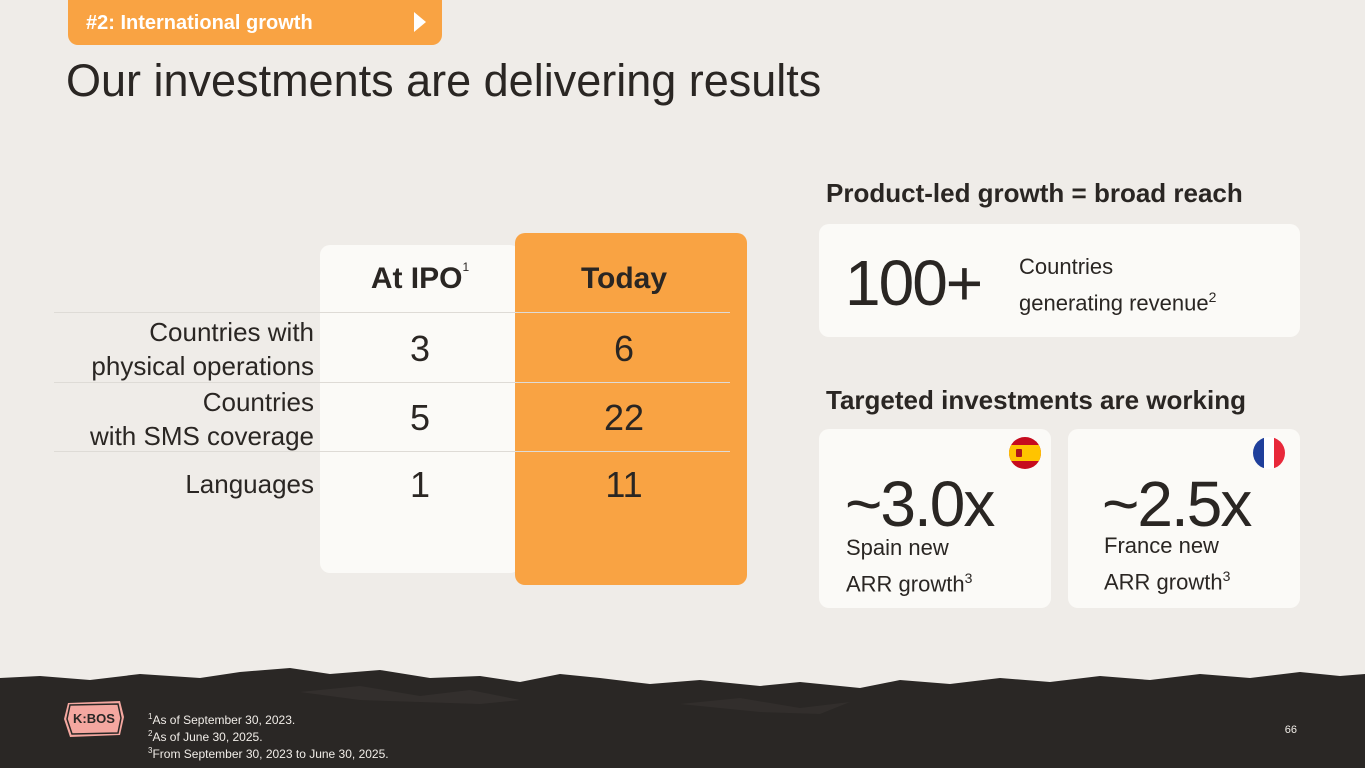 The width and height of the screenshot is (1365, 768). Describe the element at coordinates (202, 349) in the screenshot. I see `row-label-physical-operations: Countries with physical operations` at that location.